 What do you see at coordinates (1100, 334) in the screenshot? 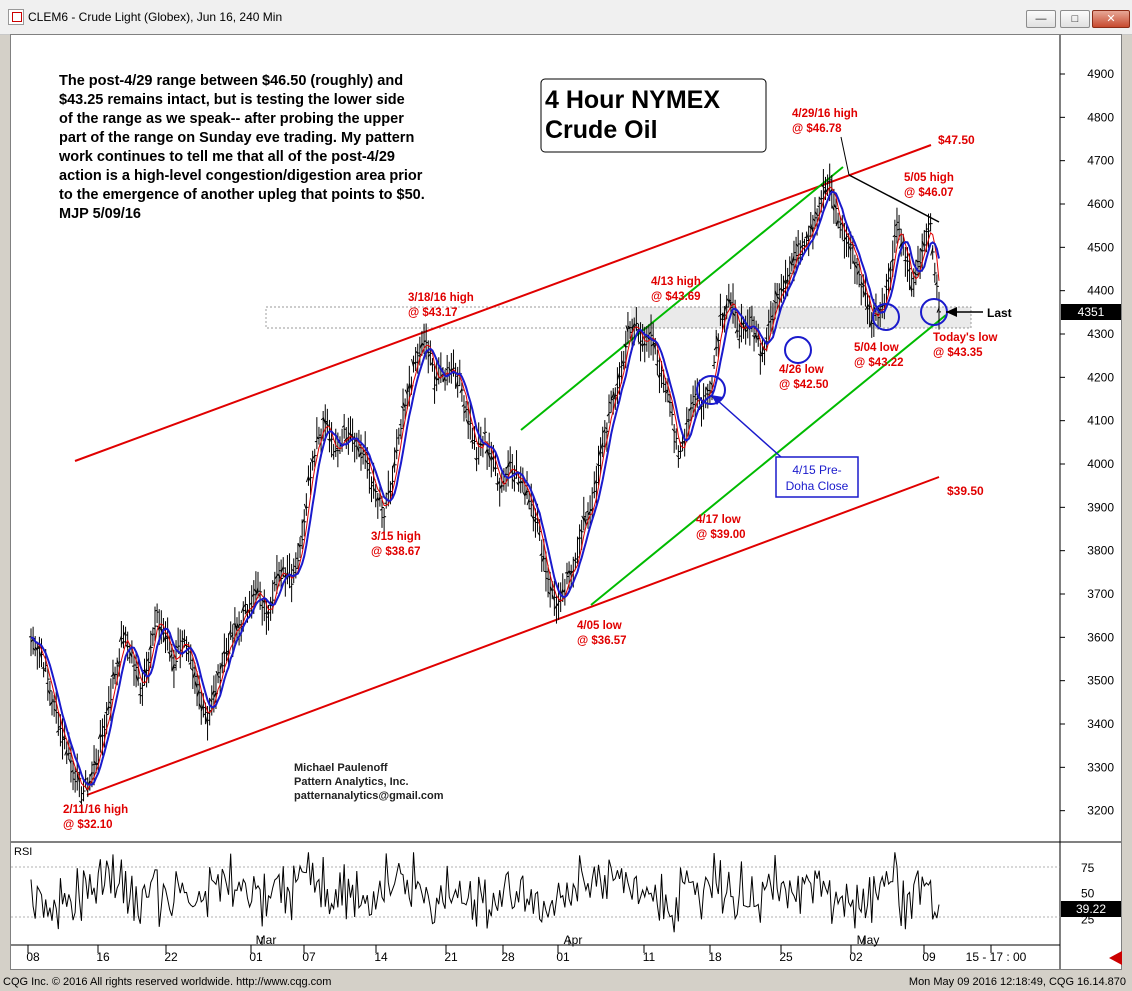
I see `y-tick-label: 4300` at bounding box center [1100, 334].